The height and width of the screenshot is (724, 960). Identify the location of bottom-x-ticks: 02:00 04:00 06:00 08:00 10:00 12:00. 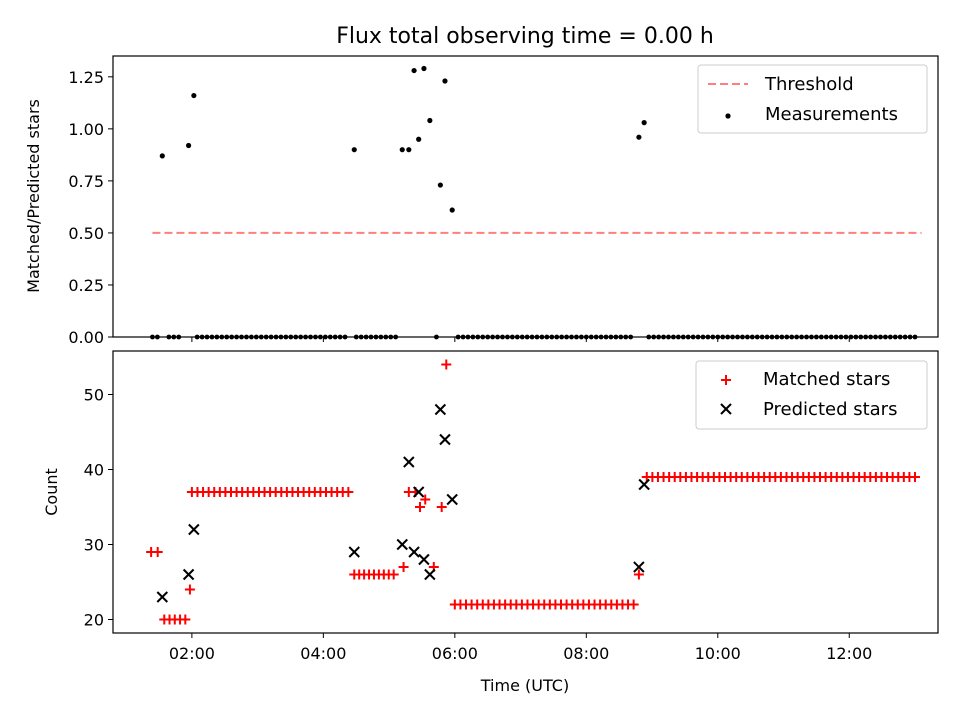
(520, 648).